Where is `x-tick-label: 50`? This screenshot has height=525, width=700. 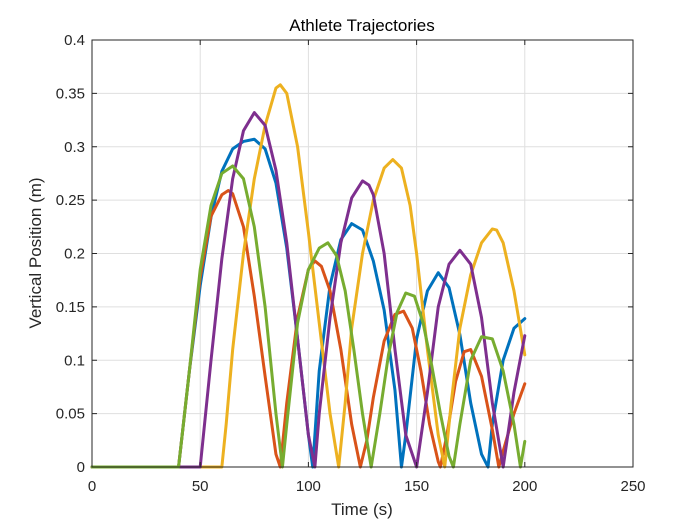
x-tick-label: 50 is located at coordinates (200, 486).